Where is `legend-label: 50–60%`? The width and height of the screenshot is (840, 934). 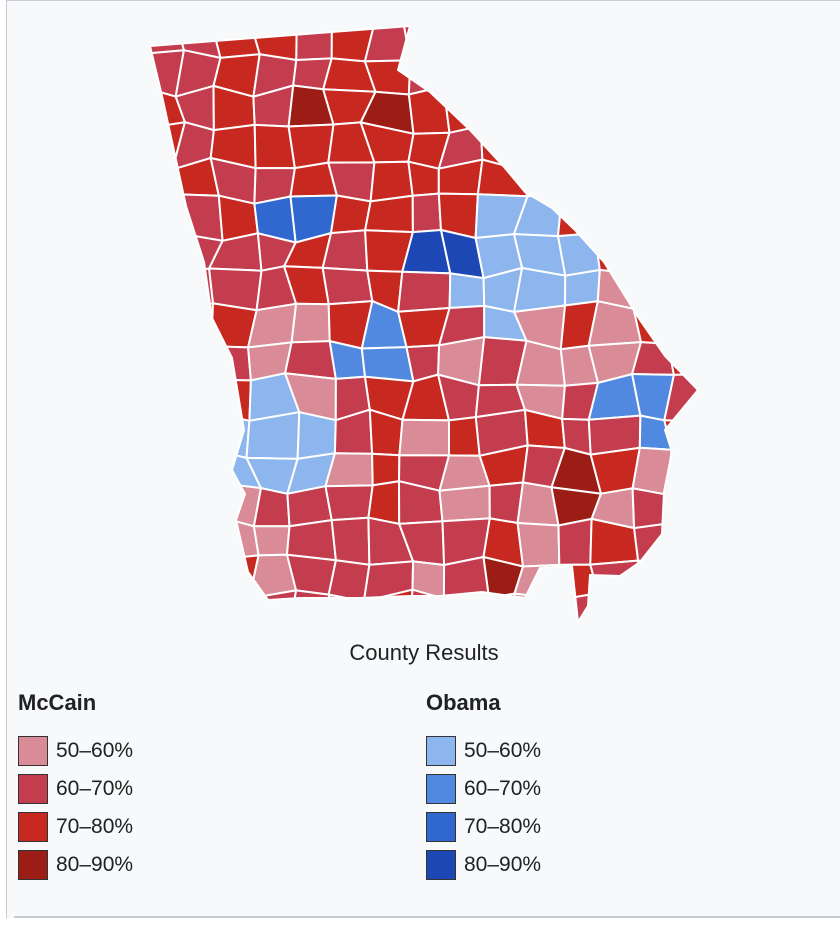 legend-label: 50–60% is located at coordinates (95, 750).